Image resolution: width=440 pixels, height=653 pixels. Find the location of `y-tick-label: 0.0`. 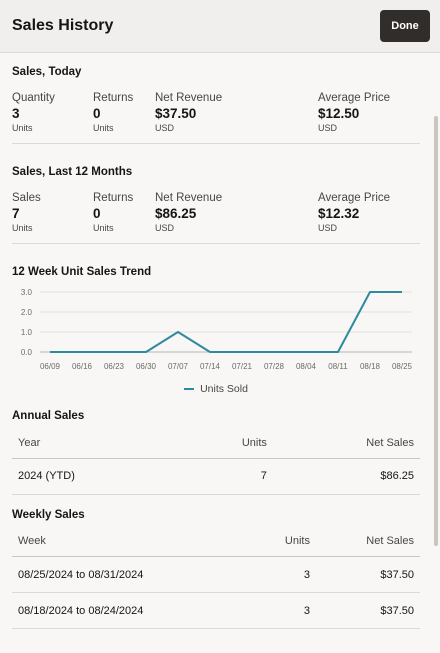

y-tick-label: 0.0 is located at coordinates (27, 352).